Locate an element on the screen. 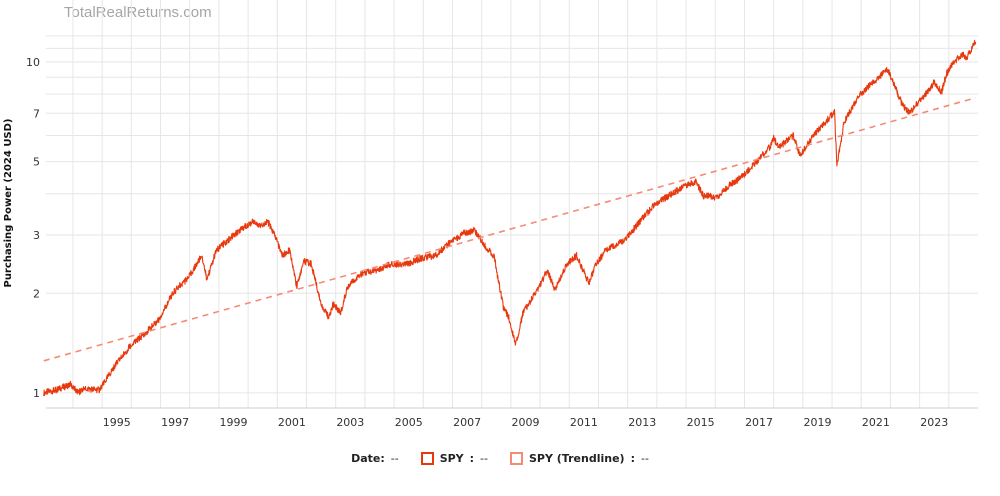  y-tick-label: 10 is located at coordinates (33, 62).